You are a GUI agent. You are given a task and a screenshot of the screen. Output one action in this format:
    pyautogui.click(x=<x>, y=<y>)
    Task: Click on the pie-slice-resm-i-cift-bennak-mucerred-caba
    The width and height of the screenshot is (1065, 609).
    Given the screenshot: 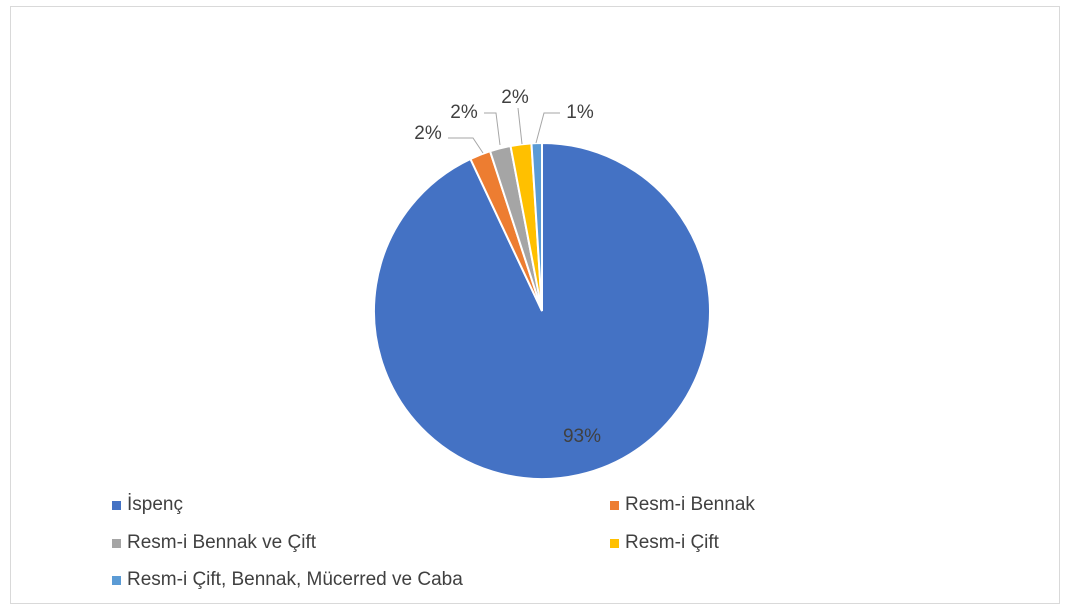 What is the action you would take?
    pyautogui.click(x=536, y=226)
    